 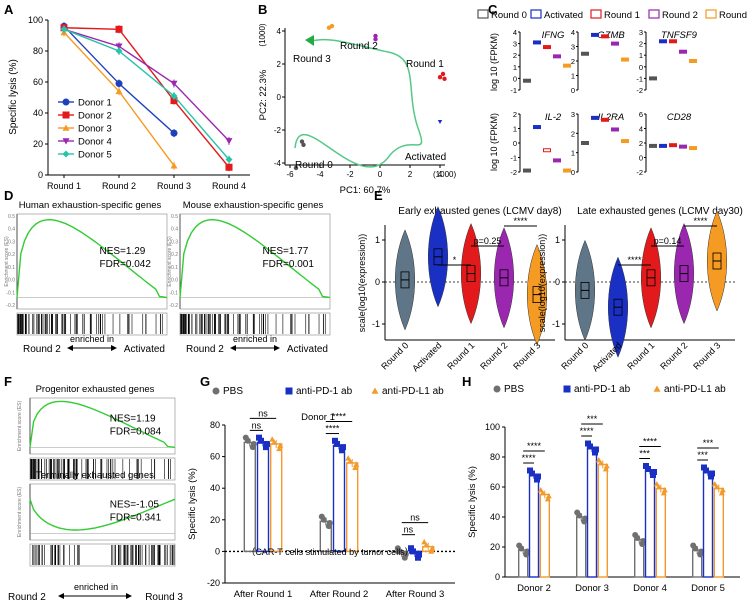 I want to click on x-tick-label: Round 3, so click(x=174, y=186).